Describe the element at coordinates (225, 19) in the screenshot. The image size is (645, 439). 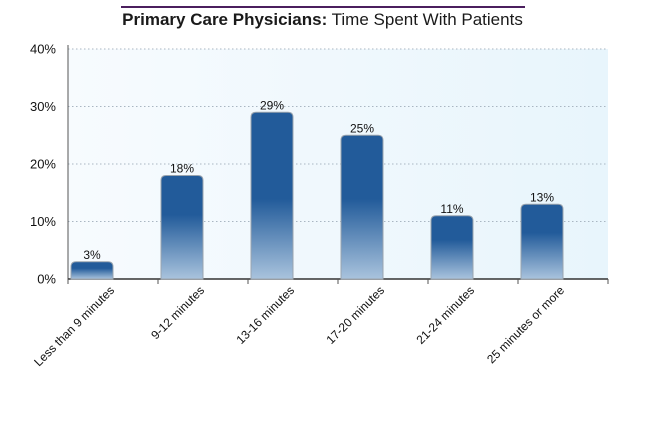
I see `chart-title-bold: Primary Care Physicians:` at that location.